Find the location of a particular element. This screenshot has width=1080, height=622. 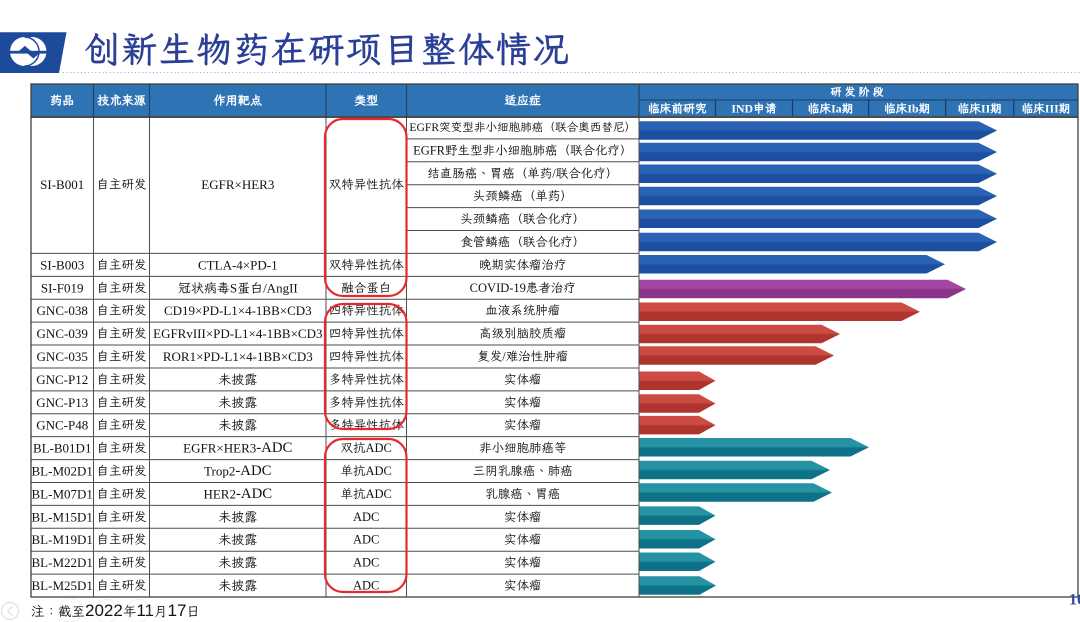

svg-text: GNC-P13 is located at coordinates (62, 402).